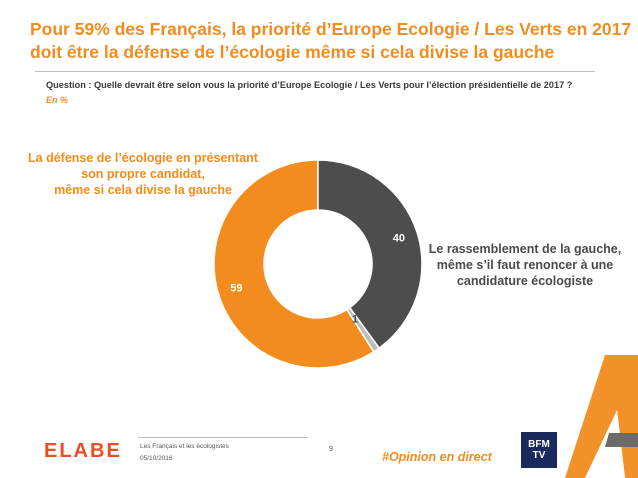  I want to click on slice-label-right-line: même s’il faut renoncer à une, so click(525, 265).